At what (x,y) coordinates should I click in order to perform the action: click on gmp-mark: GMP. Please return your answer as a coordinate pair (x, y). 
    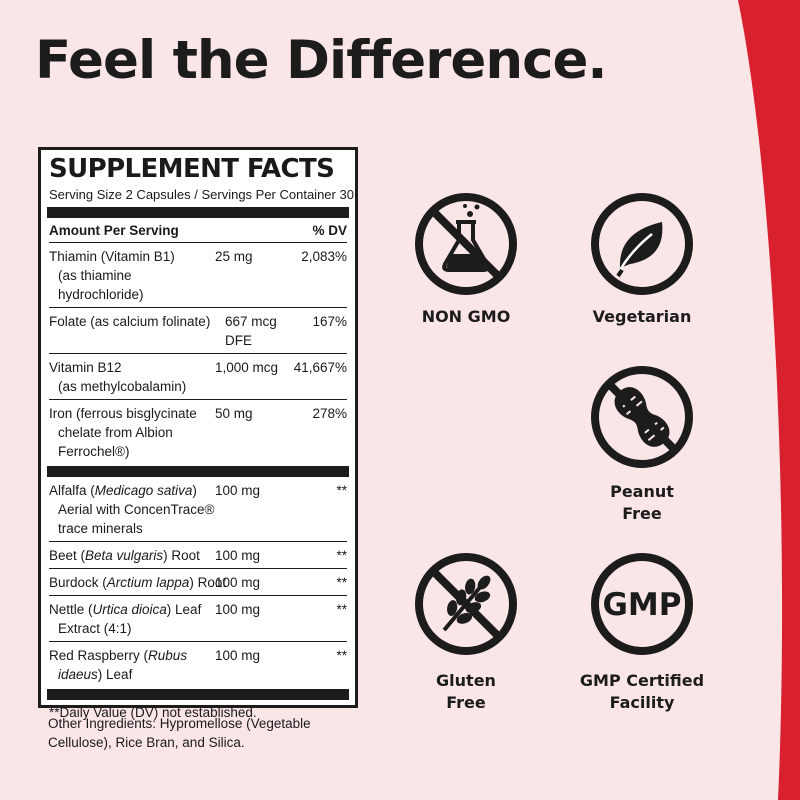
    Looking at the image, I should click on (641, 605).